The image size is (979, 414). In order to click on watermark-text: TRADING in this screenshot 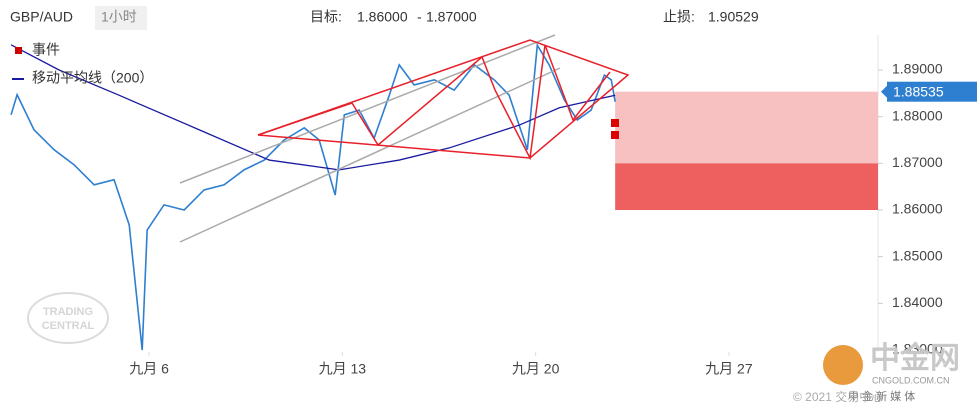, I will do `click(68, 312)`.